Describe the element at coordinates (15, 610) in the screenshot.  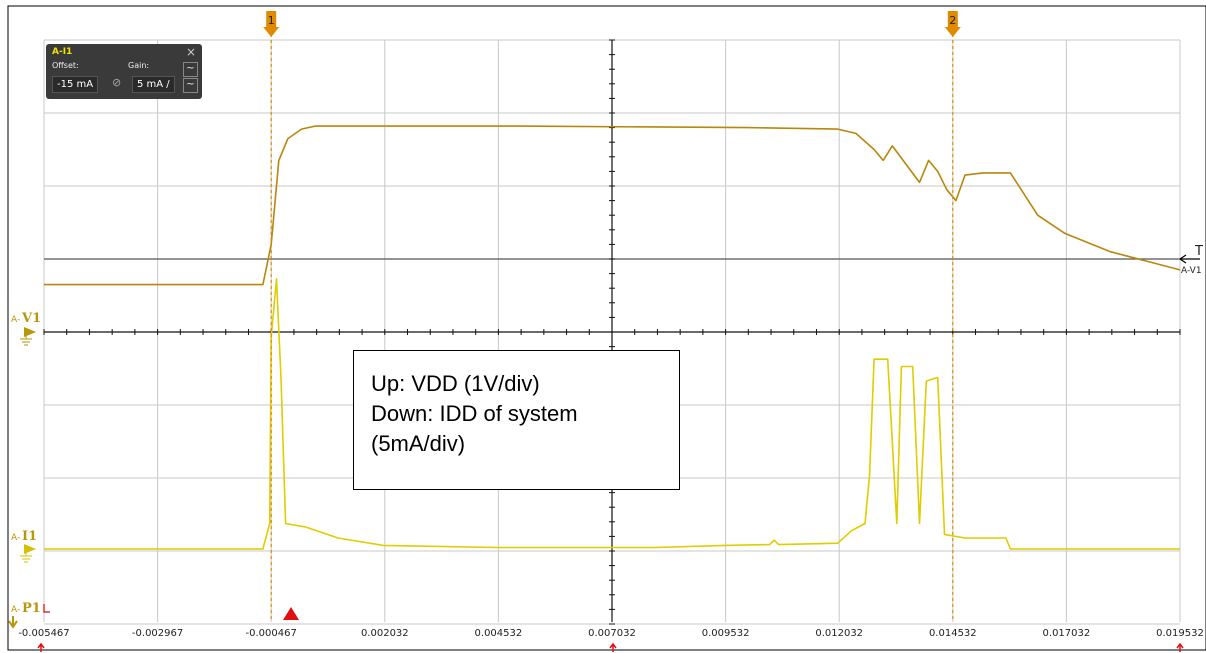
I see `channel-p1-prefix: A-` at that location.